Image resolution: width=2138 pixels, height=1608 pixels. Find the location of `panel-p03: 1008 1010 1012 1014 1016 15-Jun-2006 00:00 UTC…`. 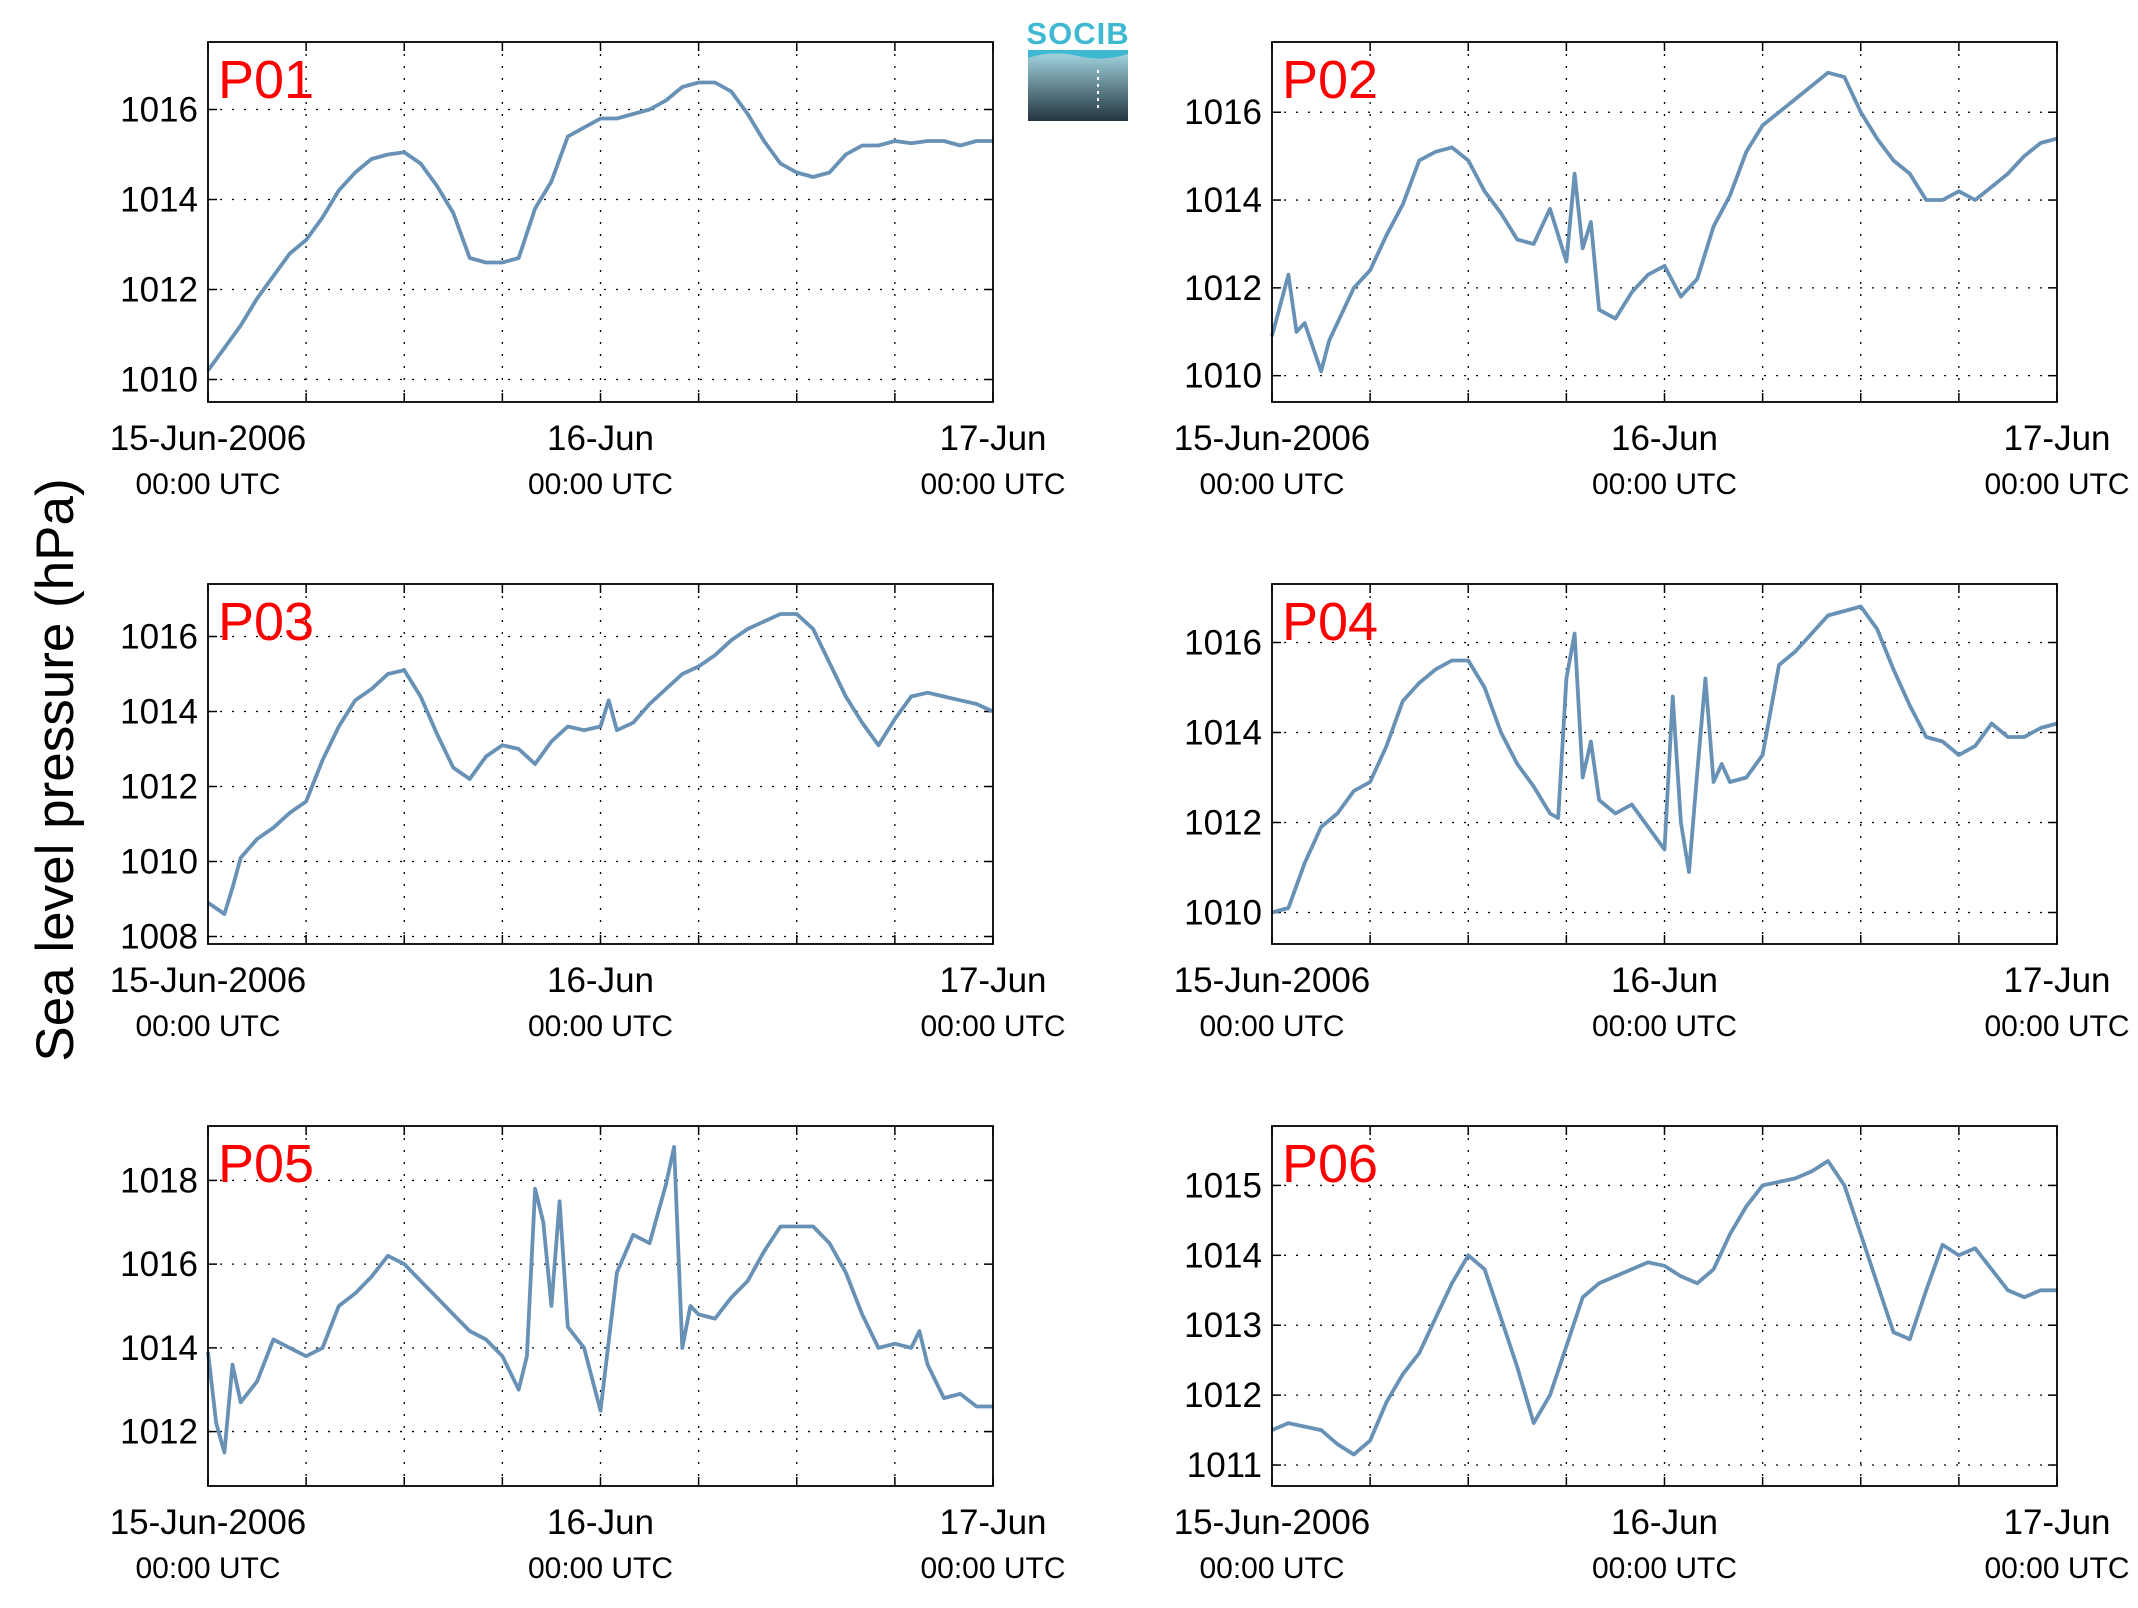

panel-p03: 1008 1010 1012 1014 1016 15-Jun-2006 00:00 UTC… is located at coordinates (588, 813).